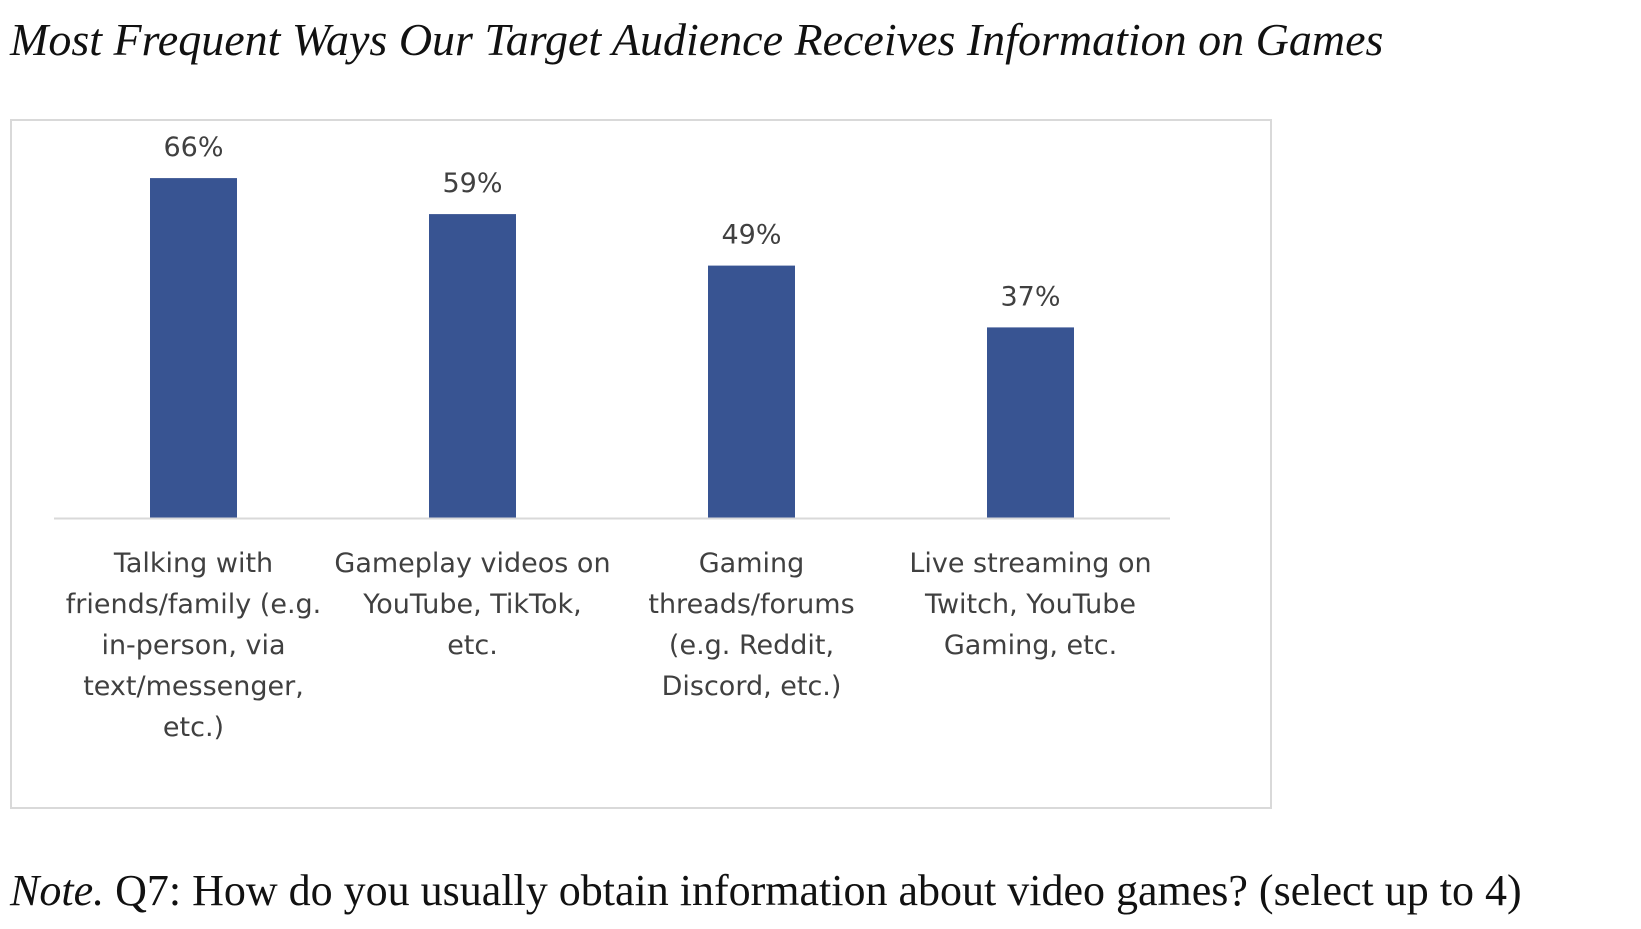  Describe the element at coordinates (752, 686) in the screenshot. I see `category-label-line: Discord, etc.)` at that location.